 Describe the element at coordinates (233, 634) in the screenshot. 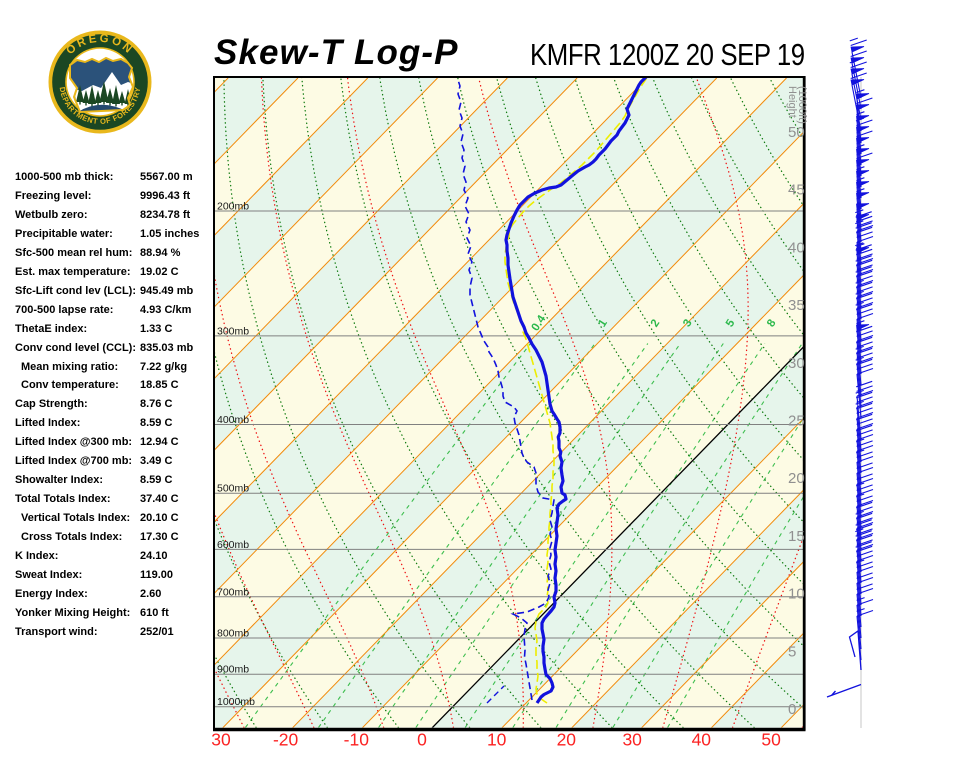

I see `svg-text: 800mb` at that location.